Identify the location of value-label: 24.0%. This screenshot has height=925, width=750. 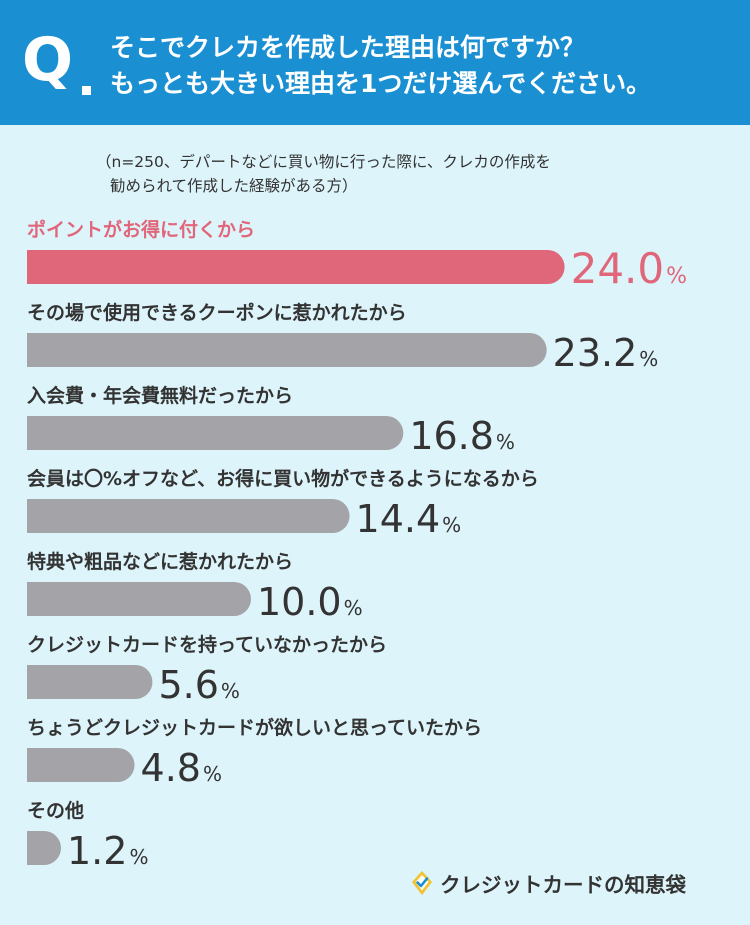
(629, 268).